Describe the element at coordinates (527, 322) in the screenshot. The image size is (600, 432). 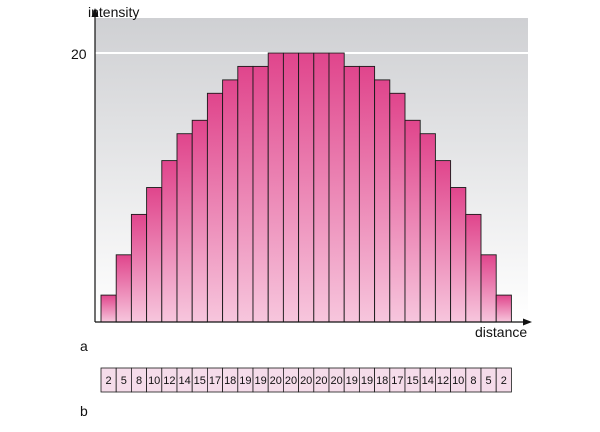
I see `x-axis-arrow` at that location.